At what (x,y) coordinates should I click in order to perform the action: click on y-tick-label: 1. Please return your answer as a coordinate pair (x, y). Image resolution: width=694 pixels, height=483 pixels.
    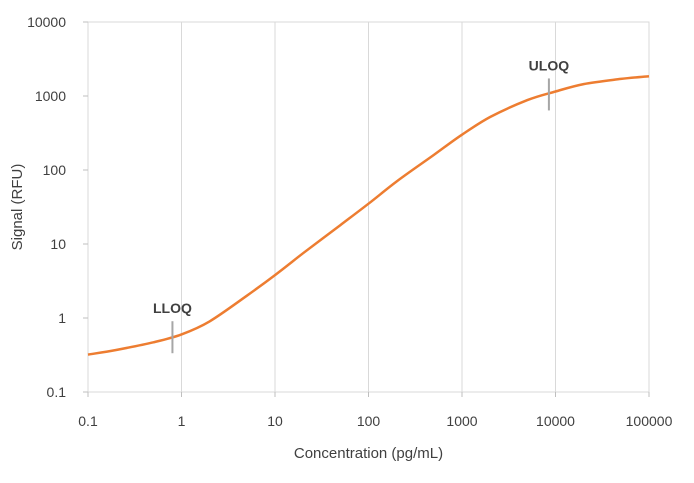
    Looking at the image, I should click on (62, 318).